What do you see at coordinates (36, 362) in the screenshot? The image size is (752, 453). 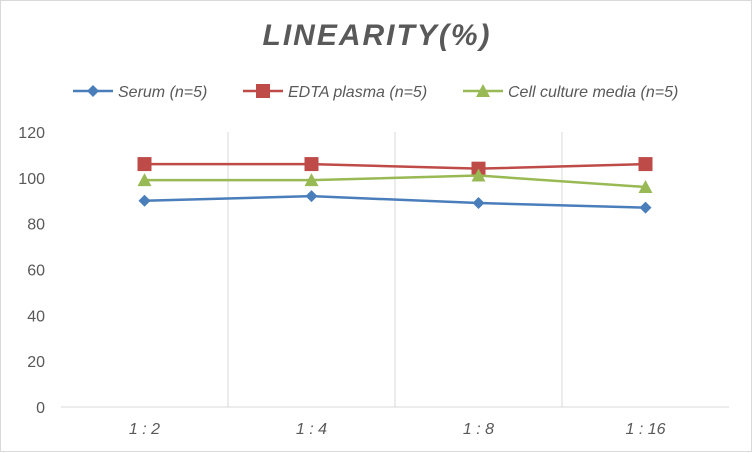 I see `y-tick-label: 20` at bounding box center [36, 362].